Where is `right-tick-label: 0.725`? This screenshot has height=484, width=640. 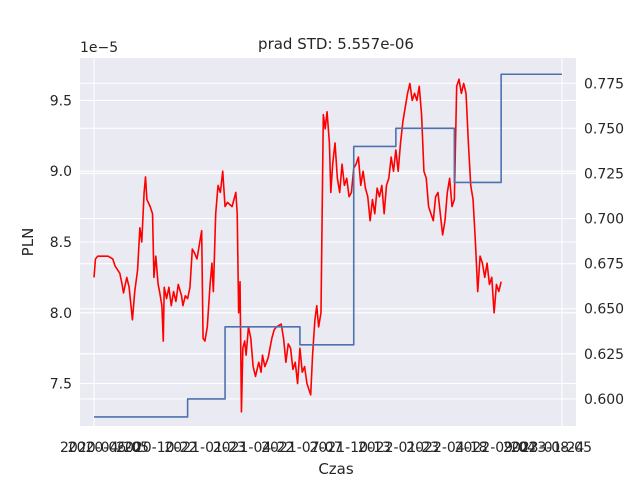 right-tick-label: 0.725 is located at coordinates (604, 174).